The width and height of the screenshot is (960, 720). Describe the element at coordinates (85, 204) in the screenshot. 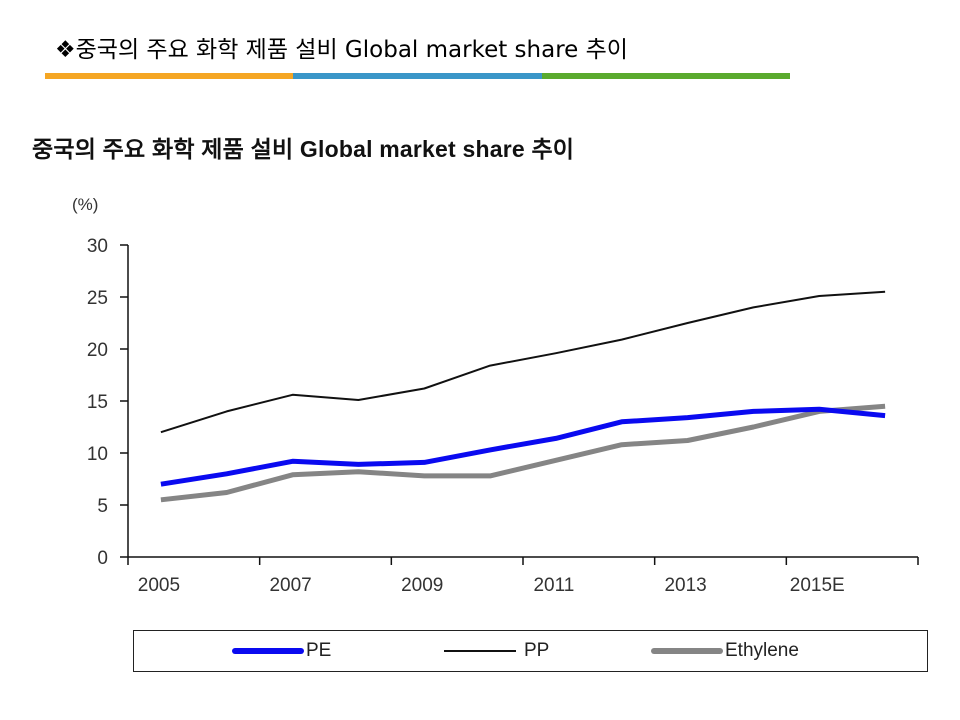

I see `y-axis-label: (%)` at that location.